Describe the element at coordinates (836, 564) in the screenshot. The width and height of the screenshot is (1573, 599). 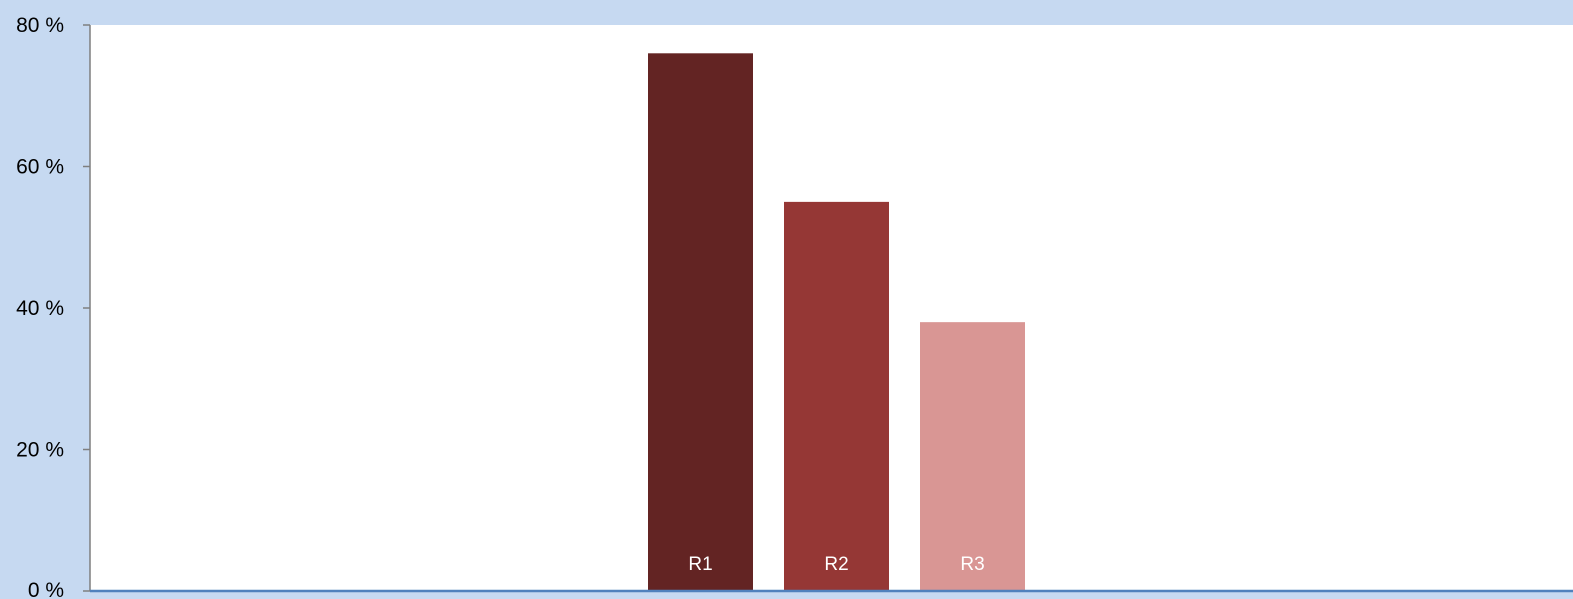
I see `bar-label-r2: R2` at that location.